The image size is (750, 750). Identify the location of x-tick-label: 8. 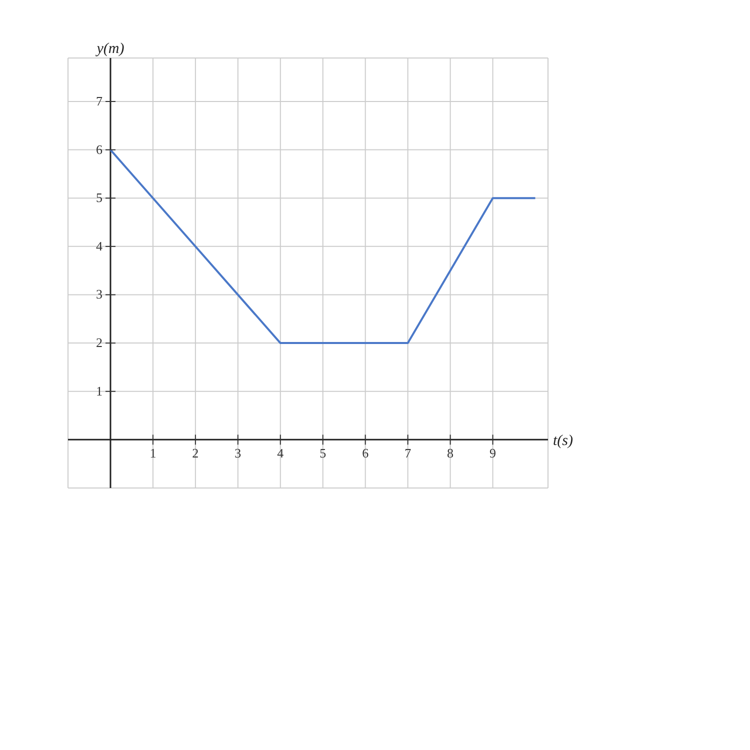
(450, 453).